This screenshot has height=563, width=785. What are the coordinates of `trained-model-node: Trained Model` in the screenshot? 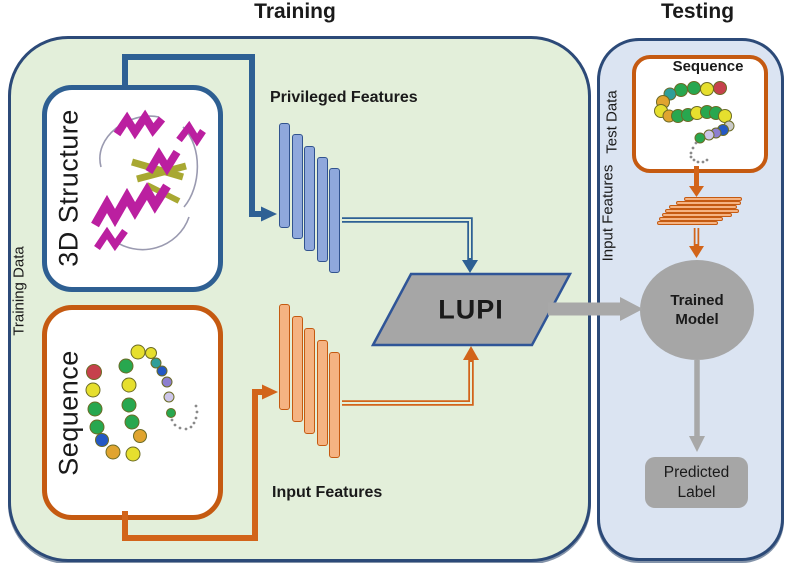 It's located at (697, 310).